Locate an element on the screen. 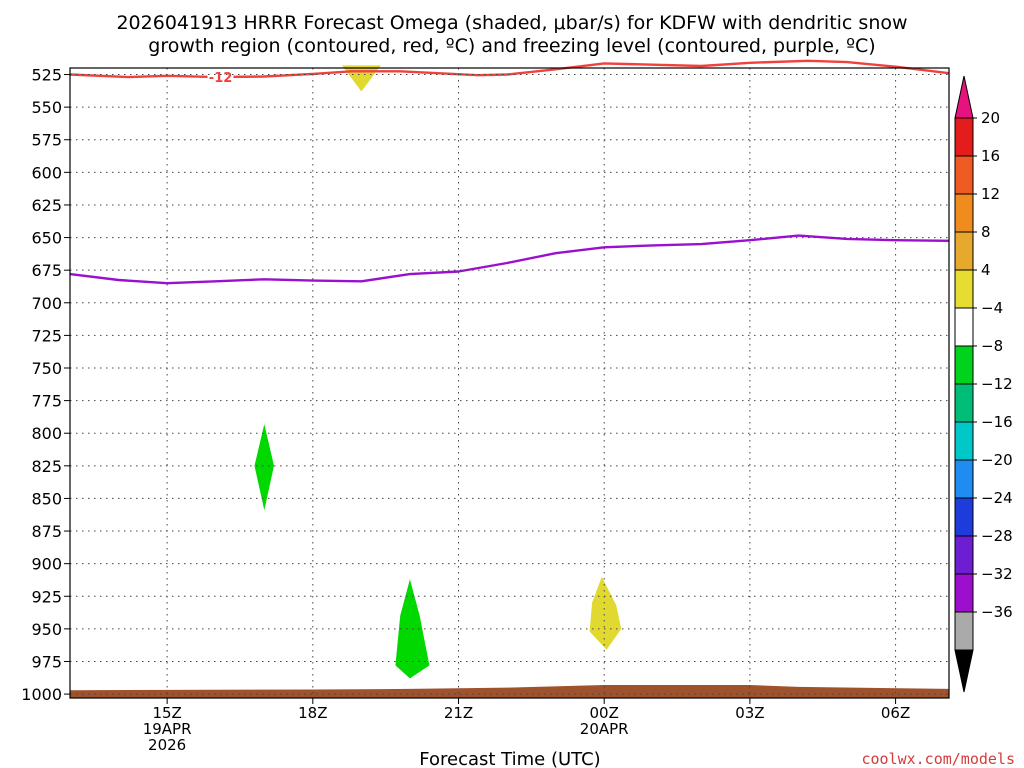  x-axis-title: Forecast Time (UTC) is located at coordinates (509, 758).